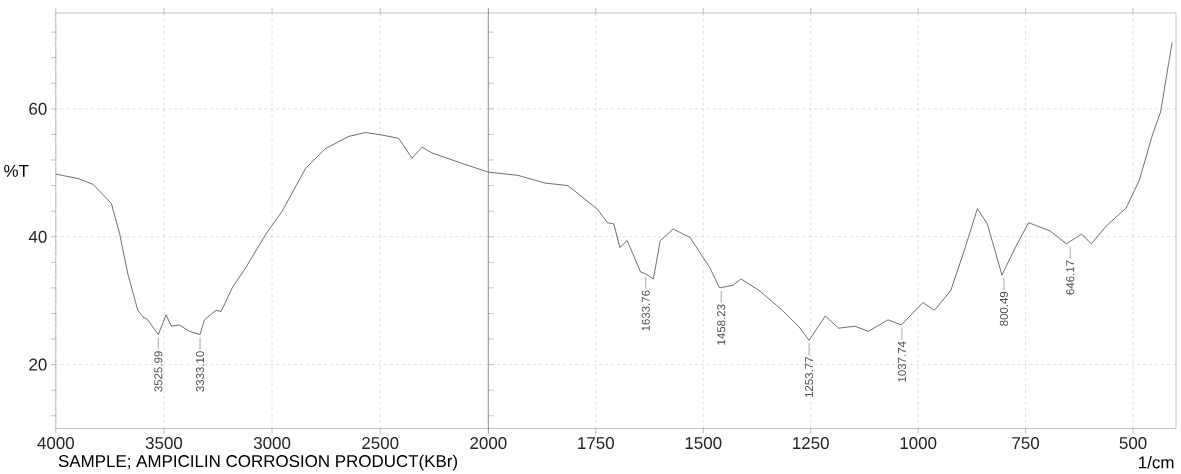 This screenshot has height=474, width=1181. What do you see at coordinates (16, 170) in the screenshot?
I see `y-axis-title: %T` at bounding box center [16, 170].